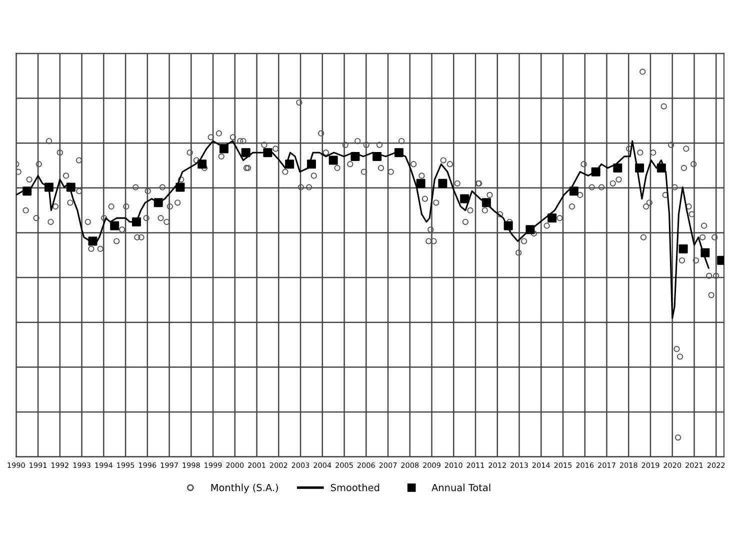  Describe the element at coordinates (355, 488) in the screenshot. I see `legend-label: Smoothed` at that location.